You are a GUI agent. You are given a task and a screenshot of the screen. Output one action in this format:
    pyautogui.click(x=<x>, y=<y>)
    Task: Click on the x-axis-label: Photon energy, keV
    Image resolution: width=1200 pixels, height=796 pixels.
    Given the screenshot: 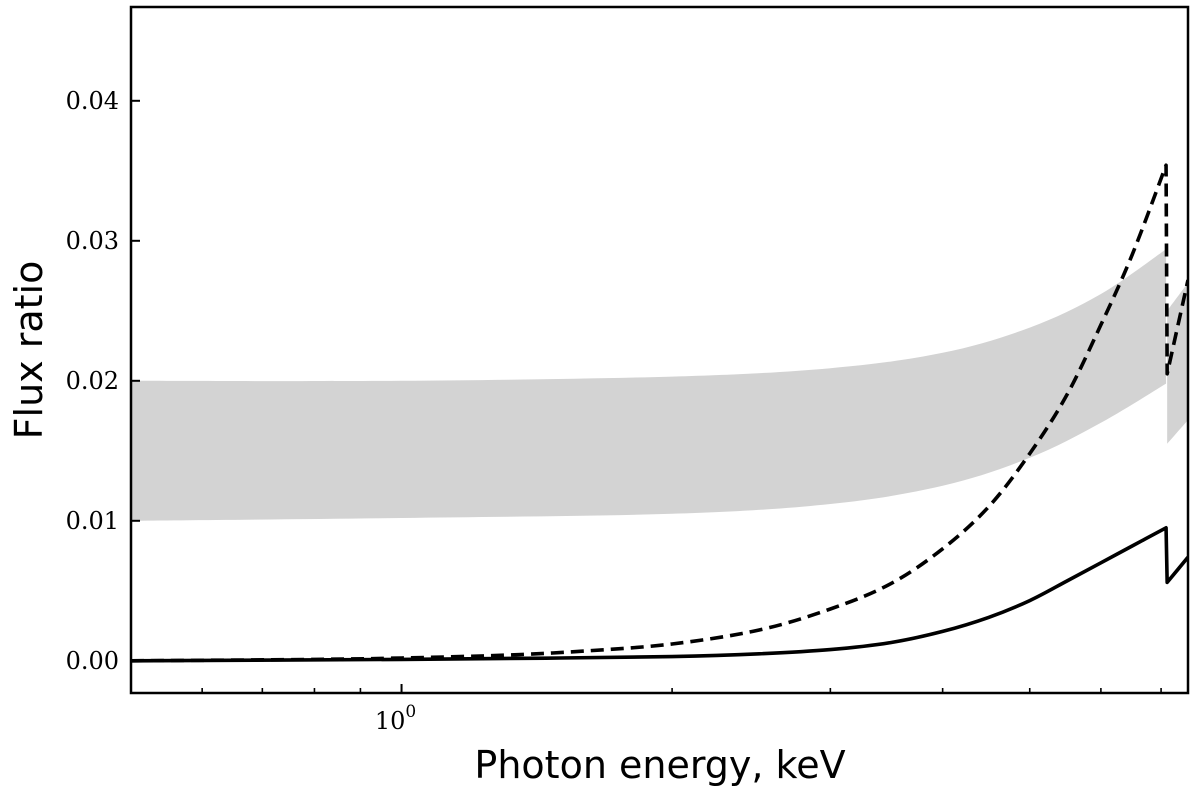 What is the action you would take?
    pyautogui.click(x=659, y=765)
    